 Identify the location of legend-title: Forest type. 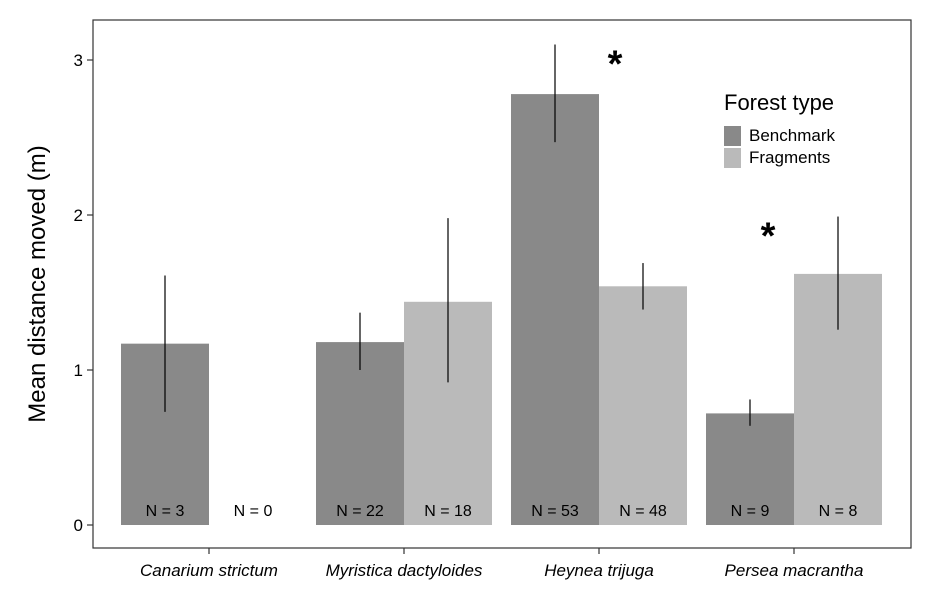
(779, 102).